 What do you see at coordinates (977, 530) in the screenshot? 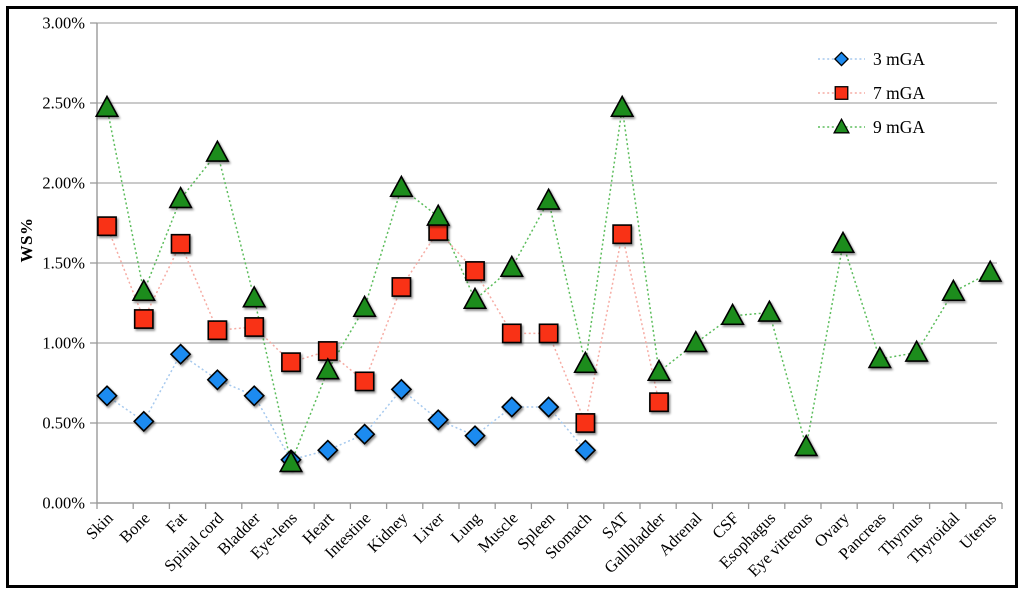
I see `x-category-label: Uterus` at bounding box center [977, 530].